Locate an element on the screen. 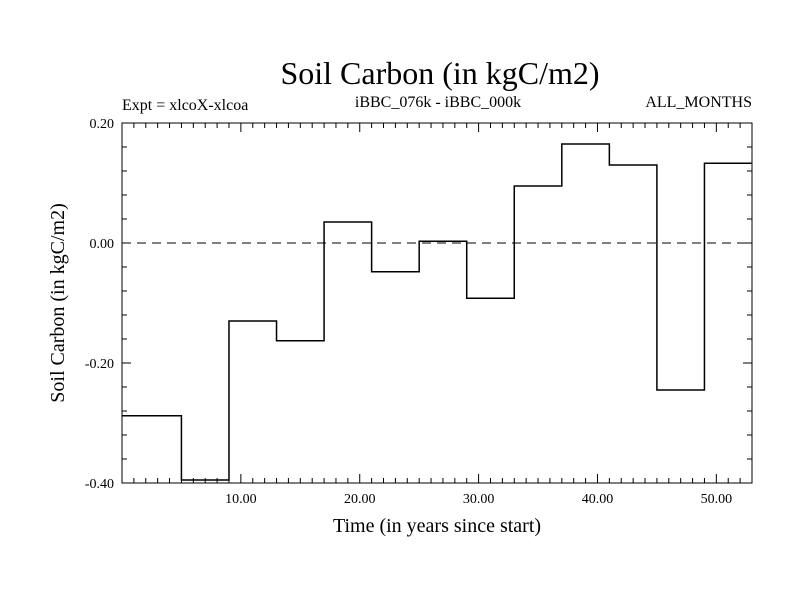 The image size is (800, 600). x-tick-label: 30.00 is located at coordinates (479, 499).